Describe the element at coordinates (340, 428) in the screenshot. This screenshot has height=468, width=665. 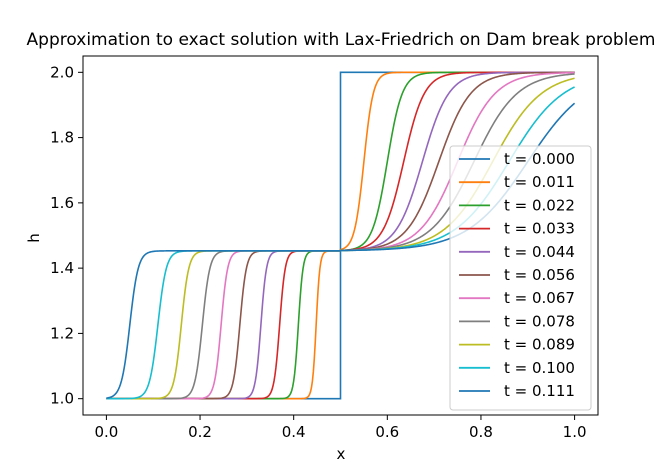
I see `x-axis: 0.0 0.2 0.4 0.6 0.8 1.0` at that location.